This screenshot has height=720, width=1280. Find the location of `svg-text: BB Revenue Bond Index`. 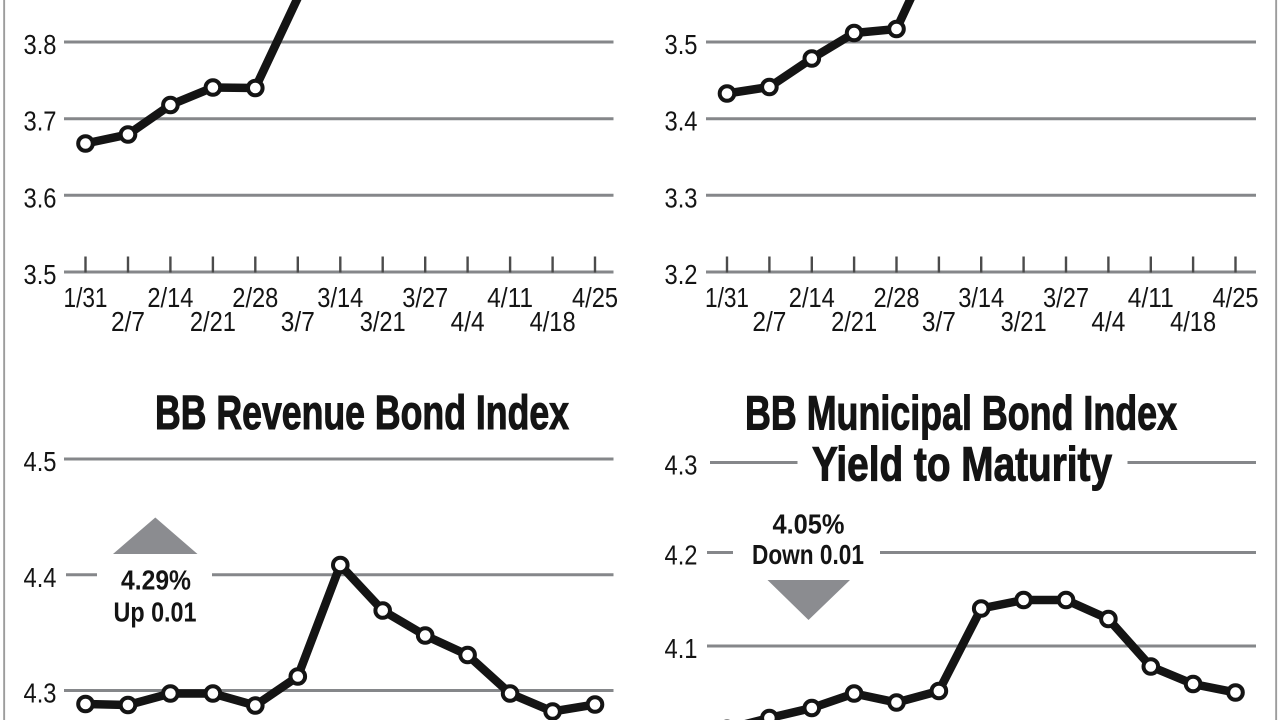

svg-text: BB Revenue Bond Index is located at coordinates (362, 413).